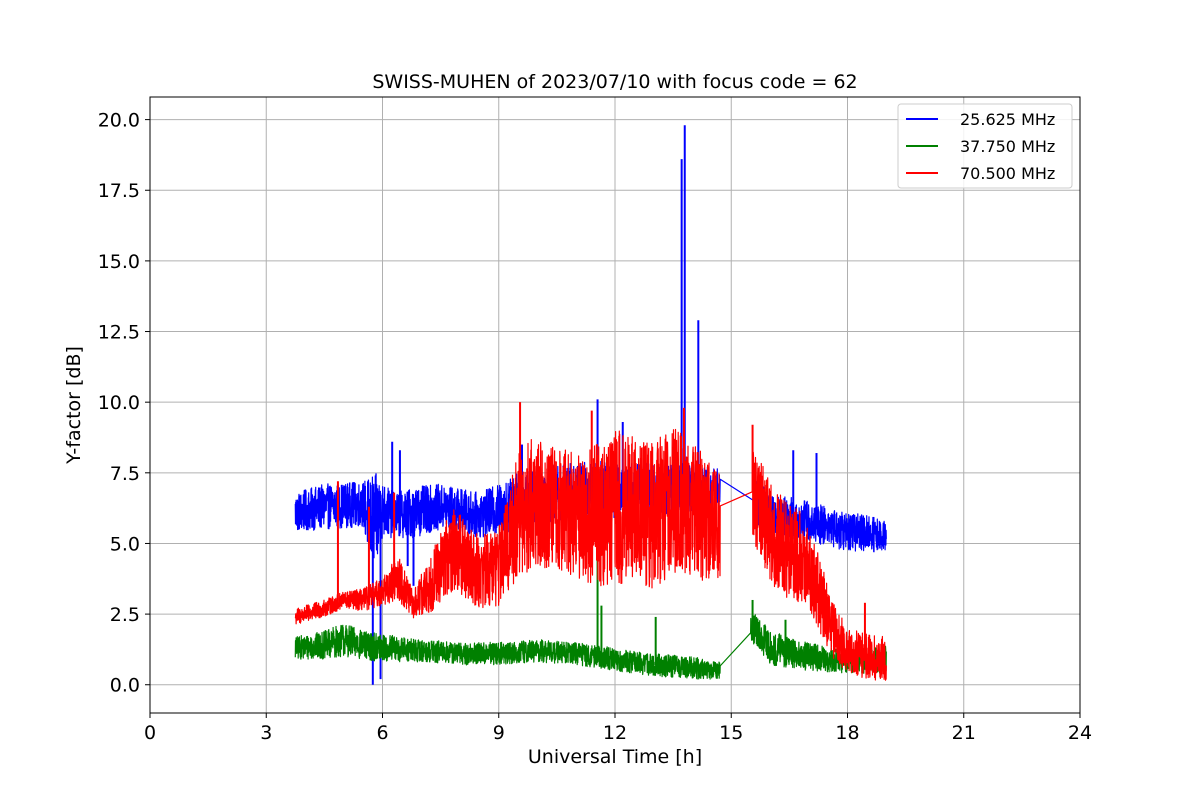  What do you see at coordinates (125, 615) in the screenshot?
I see `y-tick-label: 2.5` at bounding box center [125, 615].